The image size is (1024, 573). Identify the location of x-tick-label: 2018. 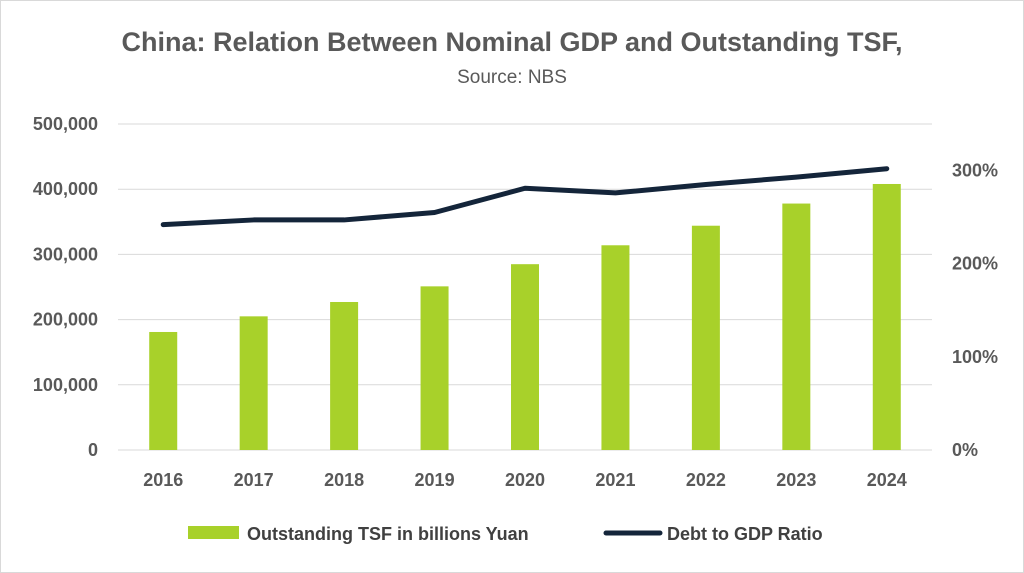
(344, 480).